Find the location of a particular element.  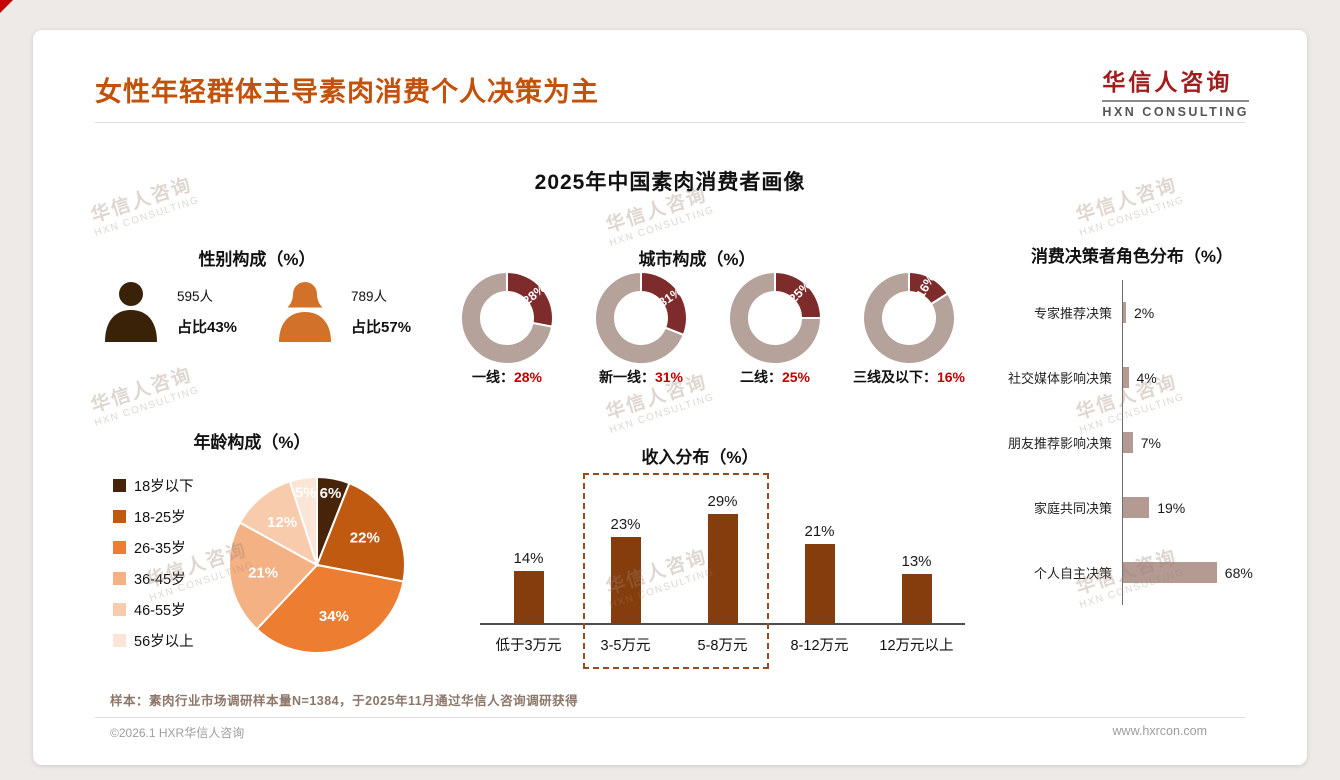

city-donut-1: 31% 新一线：31% is located at coordinates (641, 328).